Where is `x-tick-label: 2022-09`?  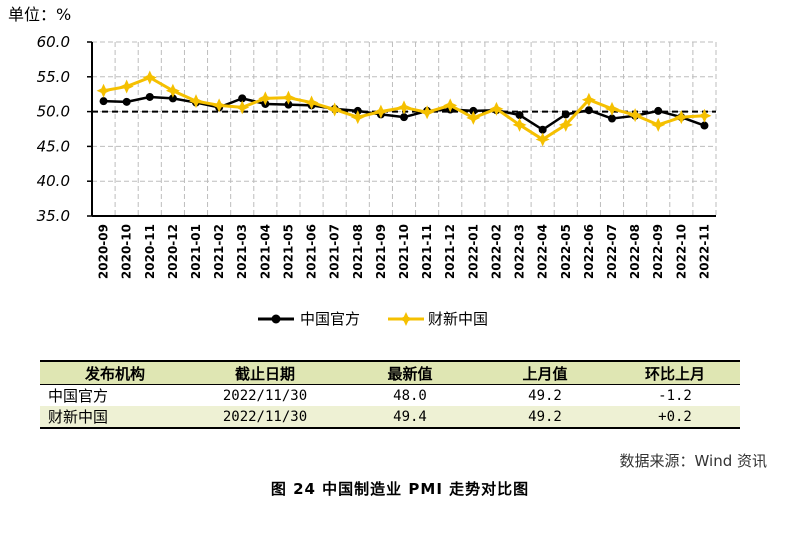
x-tick-label: 2022-09 is located at coordinates (658, 251).